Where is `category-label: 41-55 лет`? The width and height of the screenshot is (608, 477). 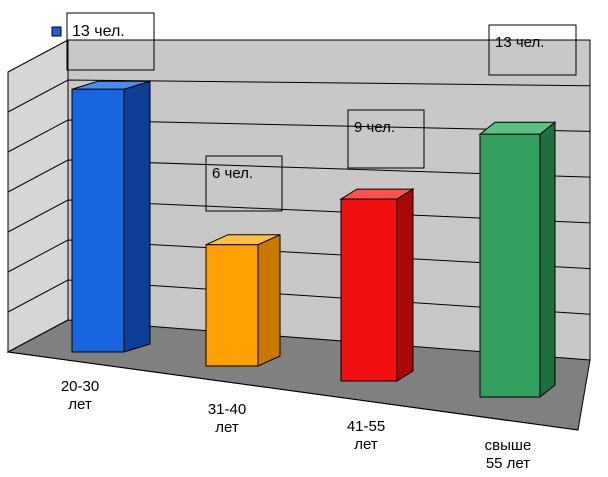 category-label: 41-55 лет is located at coordinates (366, 435).